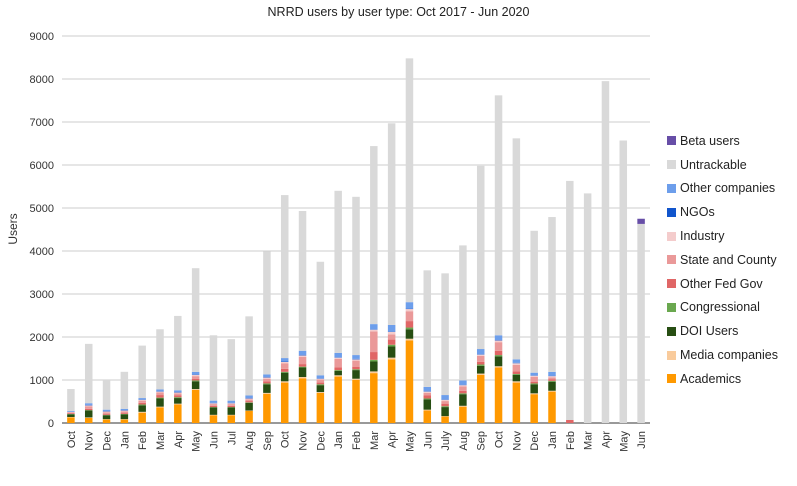 The height and width of the screenshot is (486, 797). I want to click on legend-label: Untrackable, so click(713, 164).